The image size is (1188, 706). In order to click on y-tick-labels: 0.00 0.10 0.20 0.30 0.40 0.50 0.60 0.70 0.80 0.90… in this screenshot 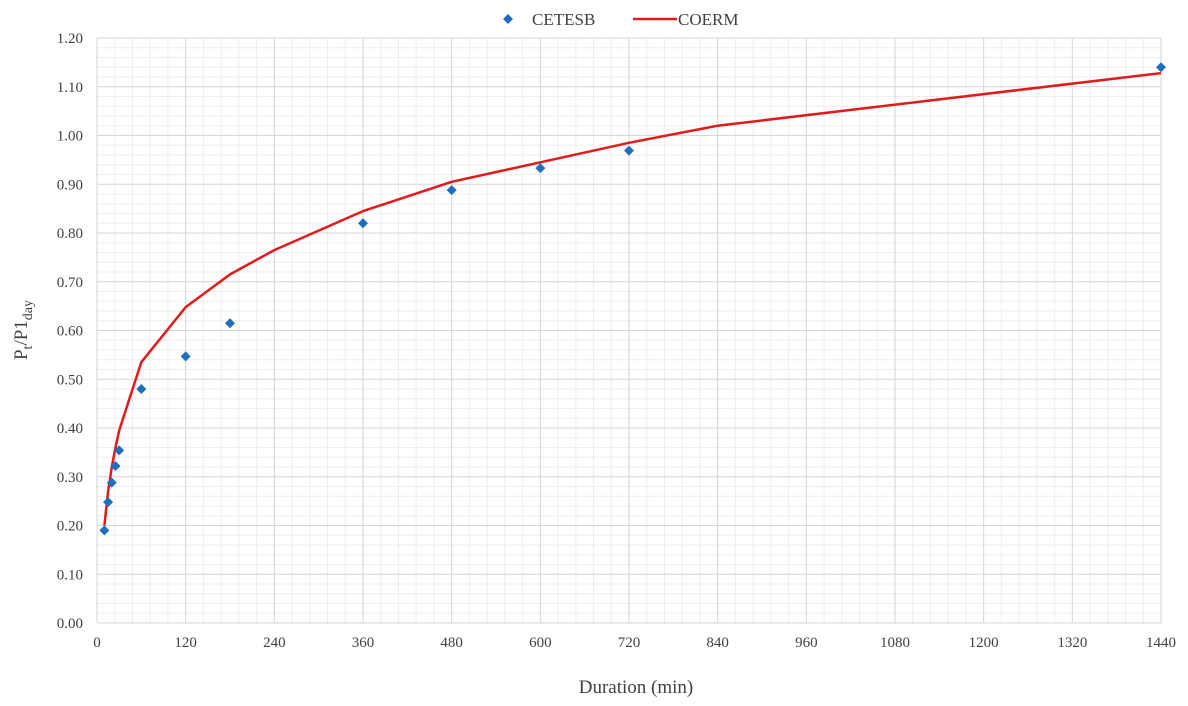, I will do `click(70, 331)`.